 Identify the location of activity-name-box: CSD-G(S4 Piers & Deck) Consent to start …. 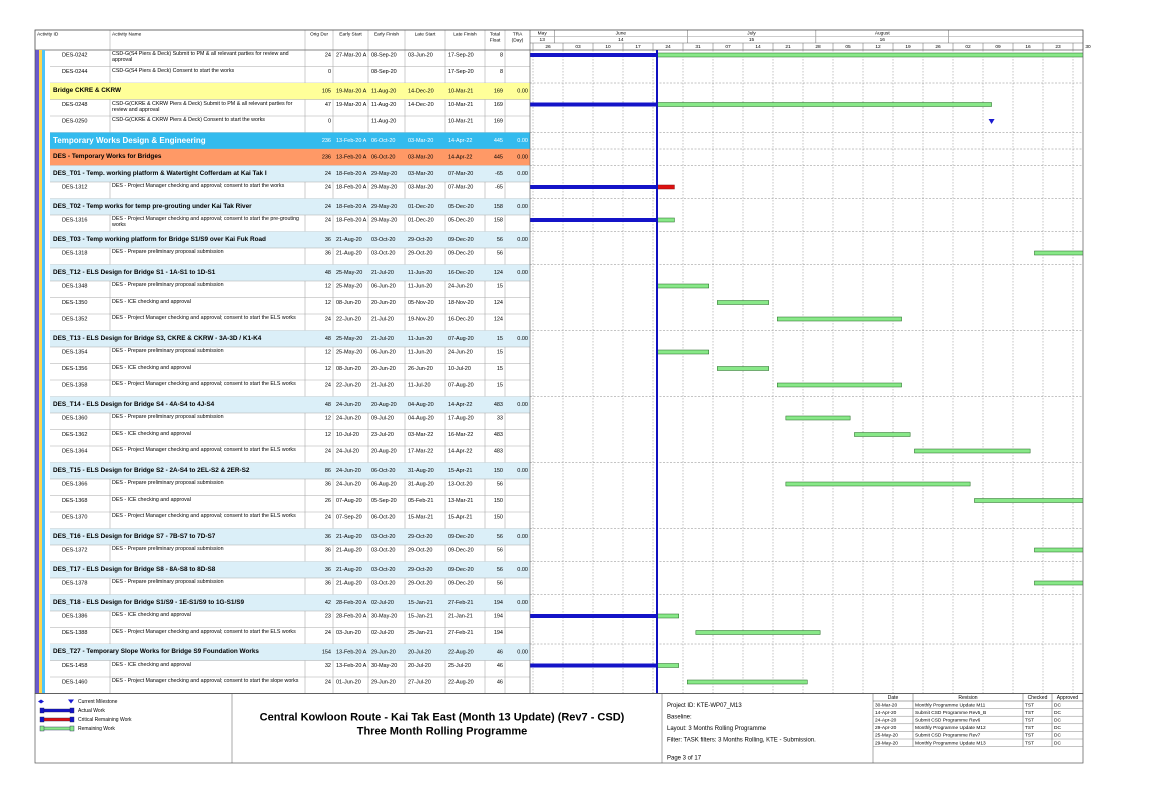
(173, 70).